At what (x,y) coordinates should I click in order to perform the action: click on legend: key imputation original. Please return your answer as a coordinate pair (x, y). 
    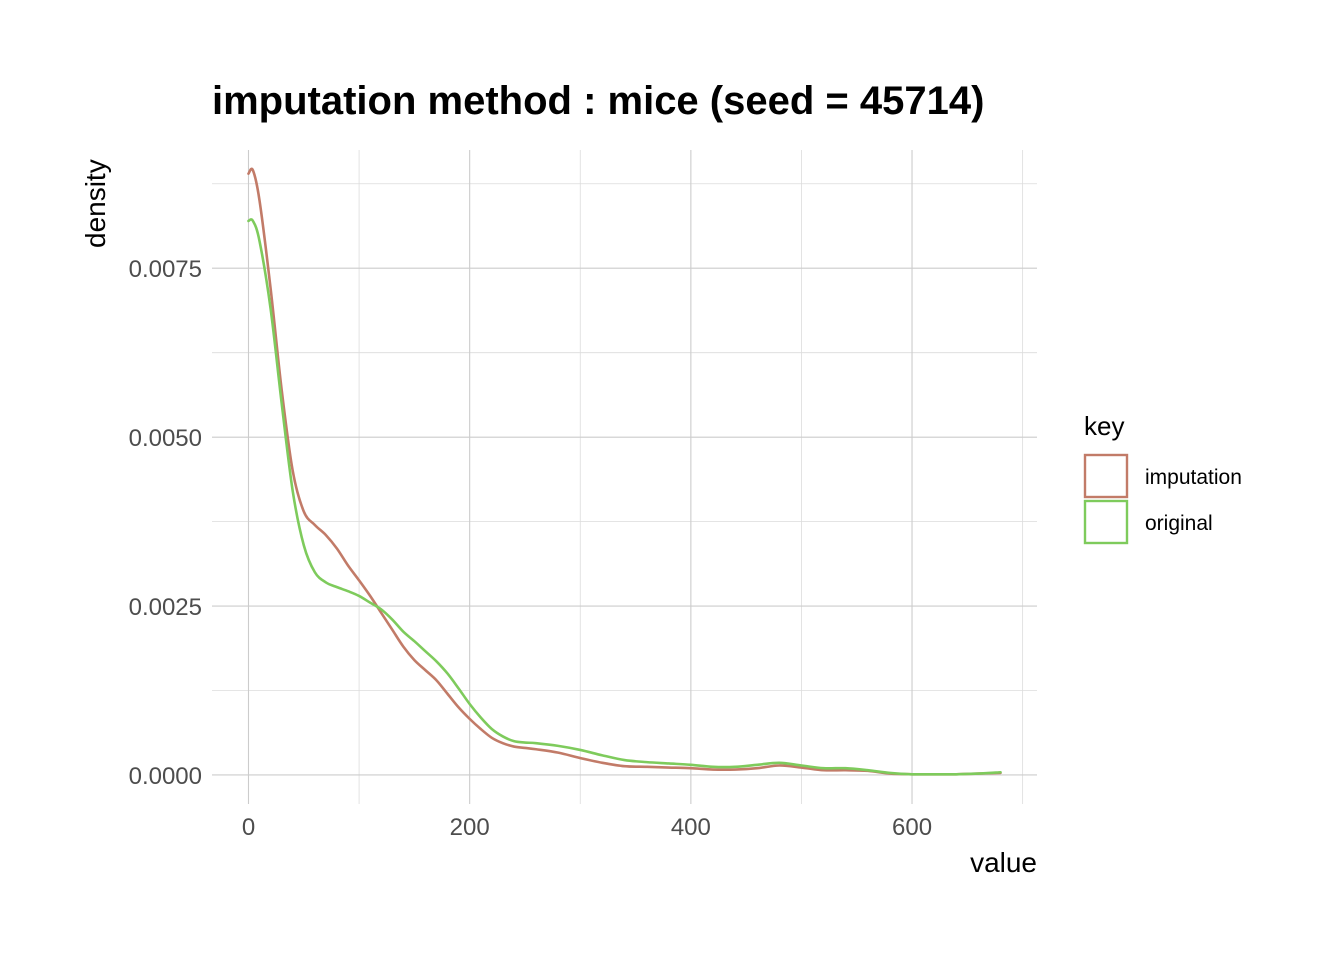
    Looking at the image, I should click on (1162, 478).